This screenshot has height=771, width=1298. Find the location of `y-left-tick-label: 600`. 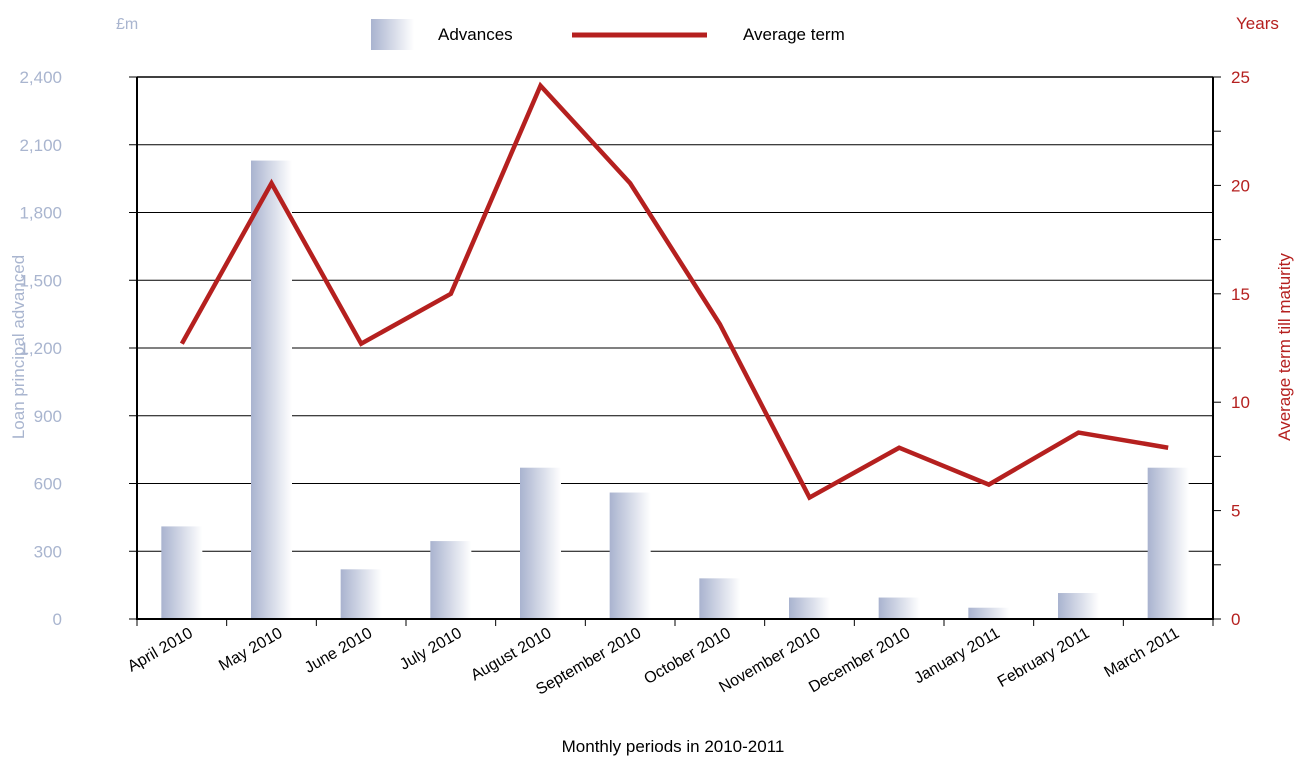

y-left-tick-label: 600 is located at coordinates (48, 484).